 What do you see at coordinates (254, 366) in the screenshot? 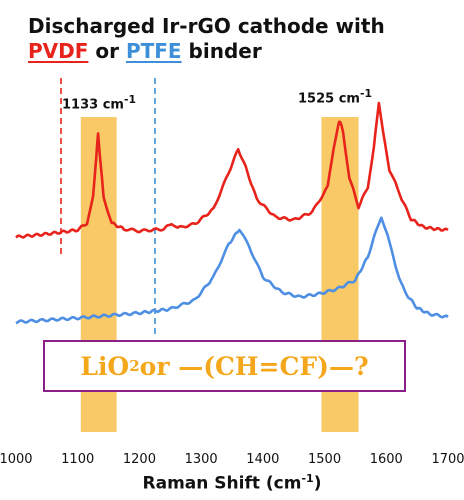
I see `question-suffix: or —(CH=CF)—?` at bounding box center [254, 366].